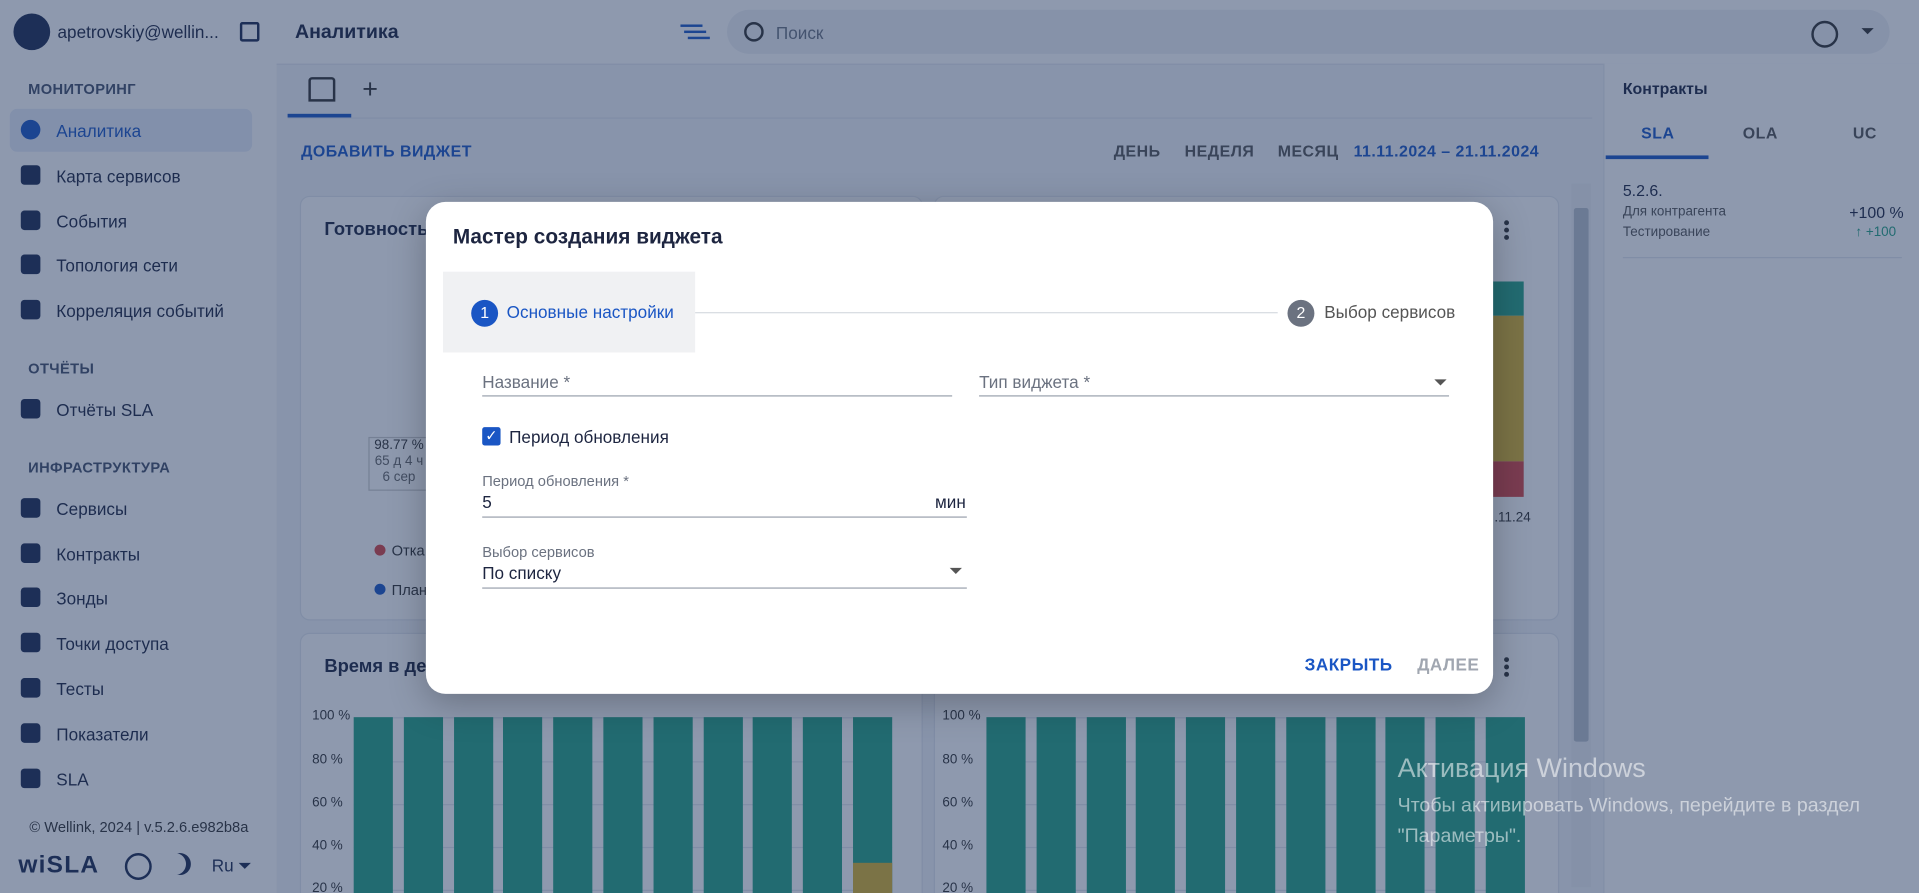 Image resolution: width=1919 pixels, height=893 pixels. Describe the element at coordinates (1214, 396) in the screenshot. I see `type-select` at that location.